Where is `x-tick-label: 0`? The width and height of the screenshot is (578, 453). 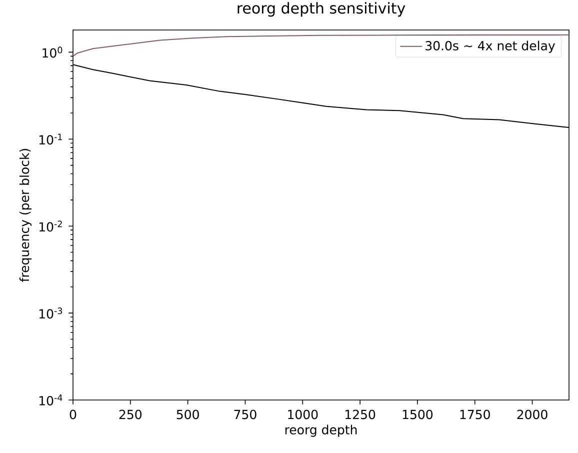
x-tick-label: 0 is located at coordinates (73, 415).